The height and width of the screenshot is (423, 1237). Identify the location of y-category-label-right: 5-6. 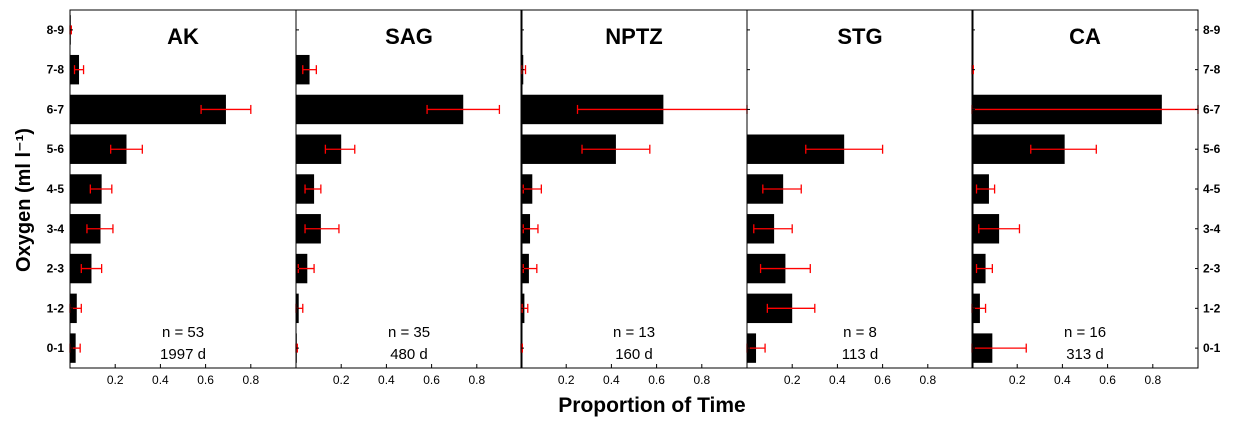
(1212, 149).